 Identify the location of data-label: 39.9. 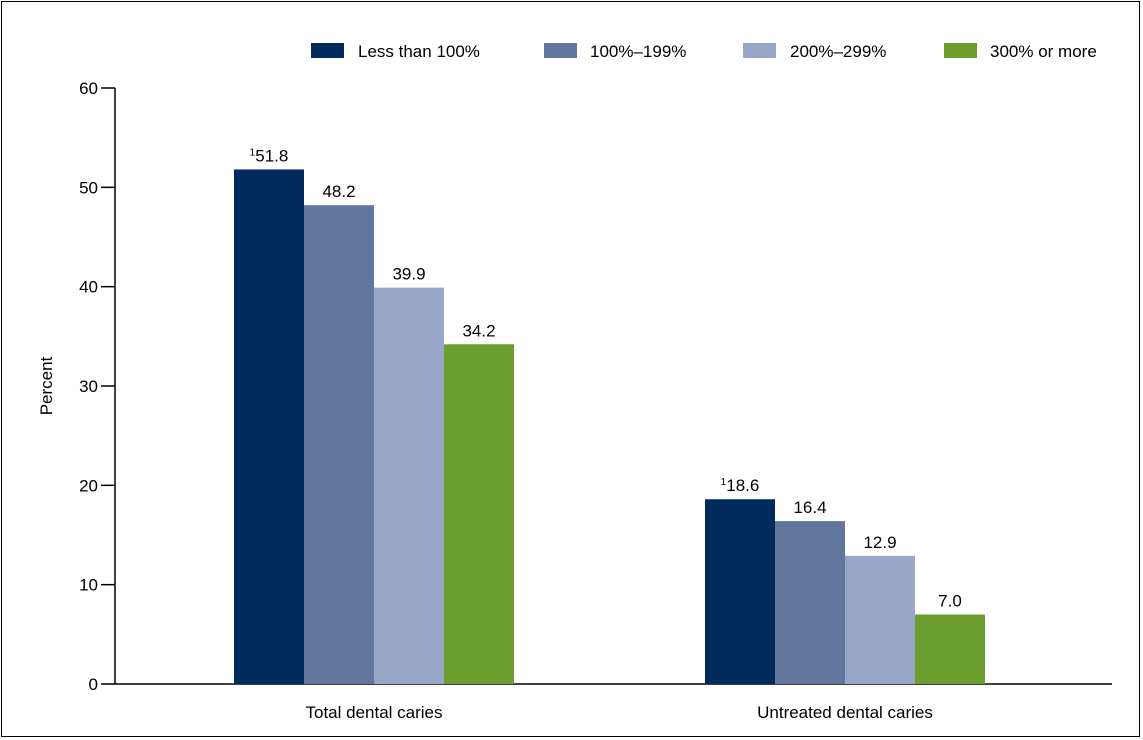
(408, 274).